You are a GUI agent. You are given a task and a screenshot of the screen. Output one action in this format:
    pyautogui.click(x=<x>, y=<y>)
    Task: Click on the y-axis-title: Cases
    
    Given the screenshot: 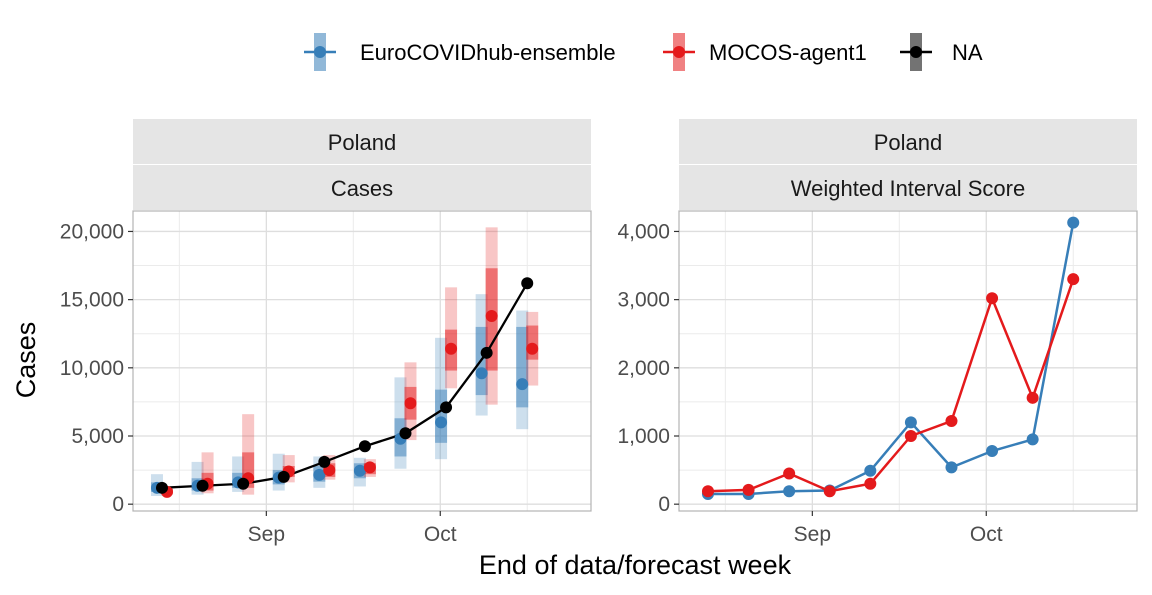 What is the action you would take?
    pyautogui.click(x=26, y=360)
    